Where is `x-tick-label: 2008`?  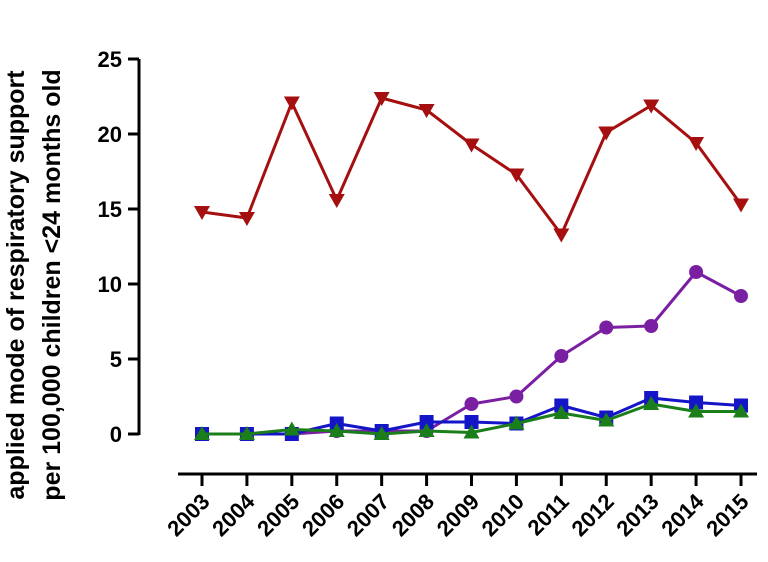 x-tick-label: 2008 is located at coordinates (413, 515).